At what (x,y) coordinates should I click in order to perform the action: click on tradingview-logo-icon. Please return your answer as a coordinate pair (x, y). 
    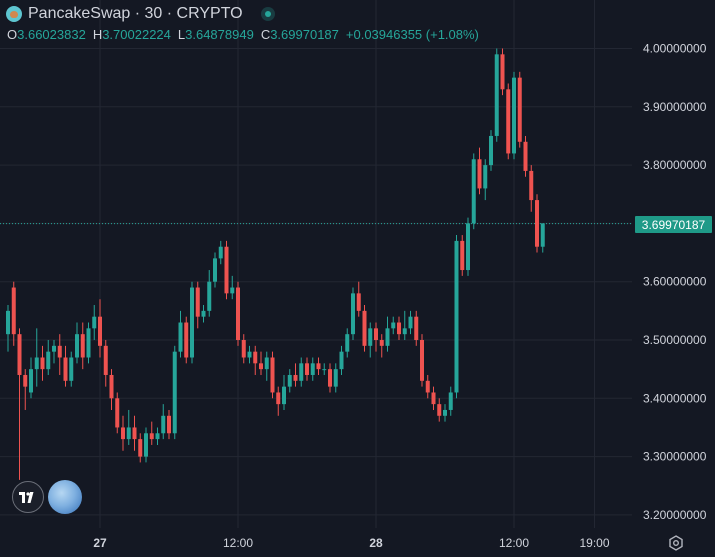
    Looking at the image, I should click on (28, 497).